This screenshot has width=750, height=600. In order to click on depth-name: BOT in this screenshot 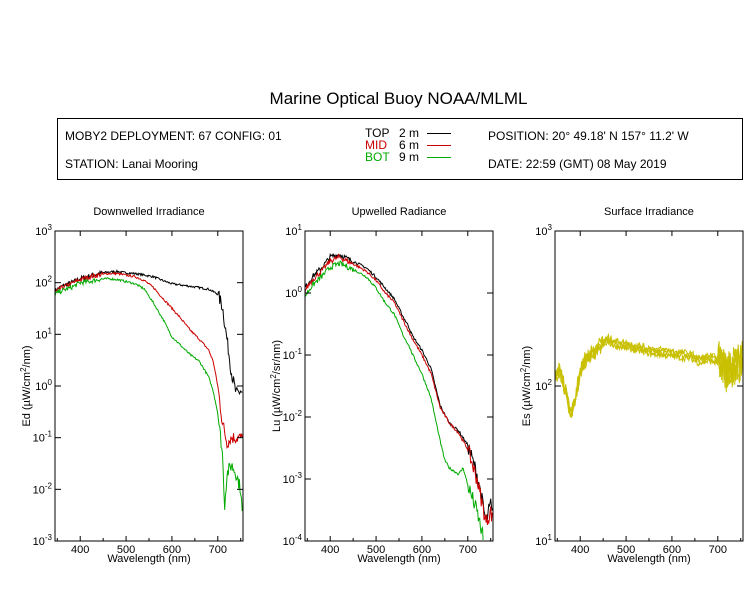, I will do `click(377, 157)`.